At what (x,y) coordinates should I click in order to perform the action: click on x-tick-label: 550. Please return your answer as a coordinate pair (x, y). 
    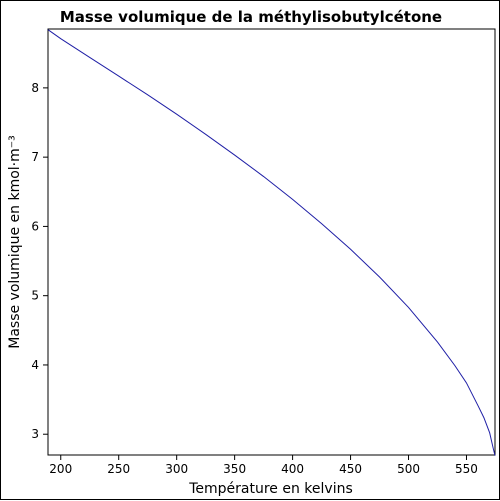
    Looking at the image, I should click on (466, 469).